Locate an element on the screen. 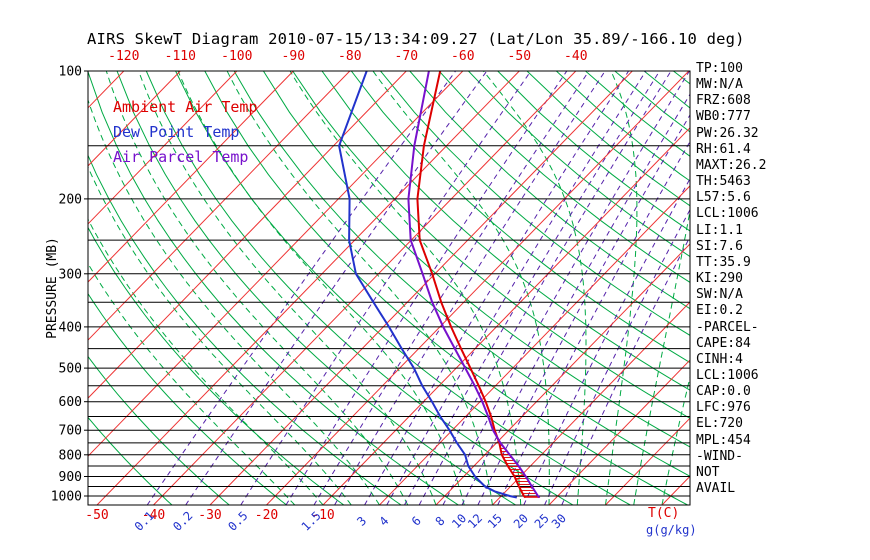 The width and height of the screenshot is (870, 560). top-temp-label: -100 is located at coordinates (236, 56).